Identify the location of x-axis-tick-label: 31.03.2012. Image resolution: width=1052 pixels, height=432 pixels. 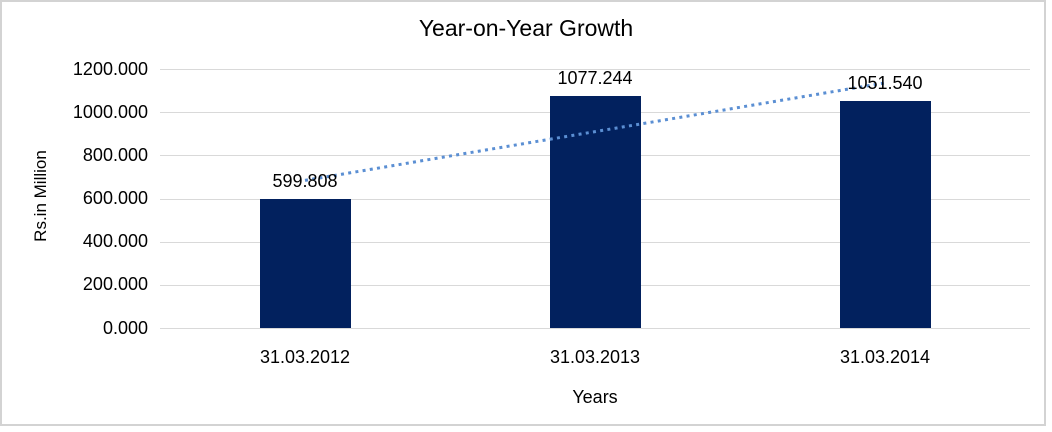
(305, 357).